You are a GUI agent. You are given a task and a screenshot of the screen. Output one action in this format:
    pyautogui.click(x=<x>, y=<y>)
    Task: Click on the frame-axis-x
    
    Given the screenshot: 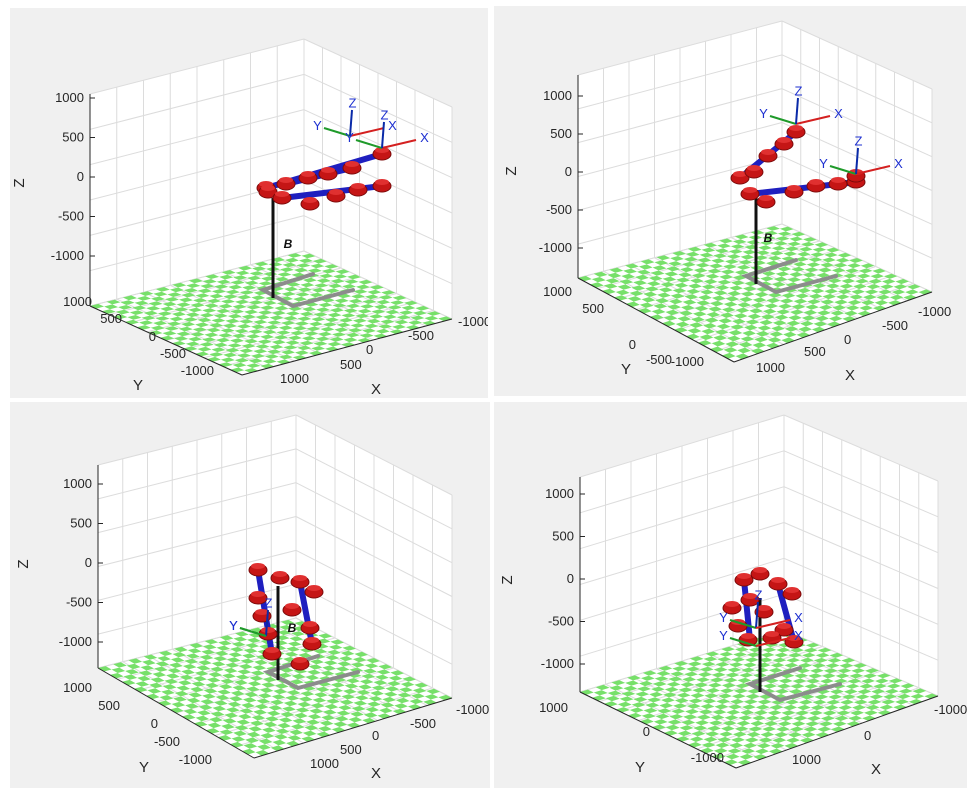 What is the action you would take?
    pyautogui.click(x=367, y=132)
    